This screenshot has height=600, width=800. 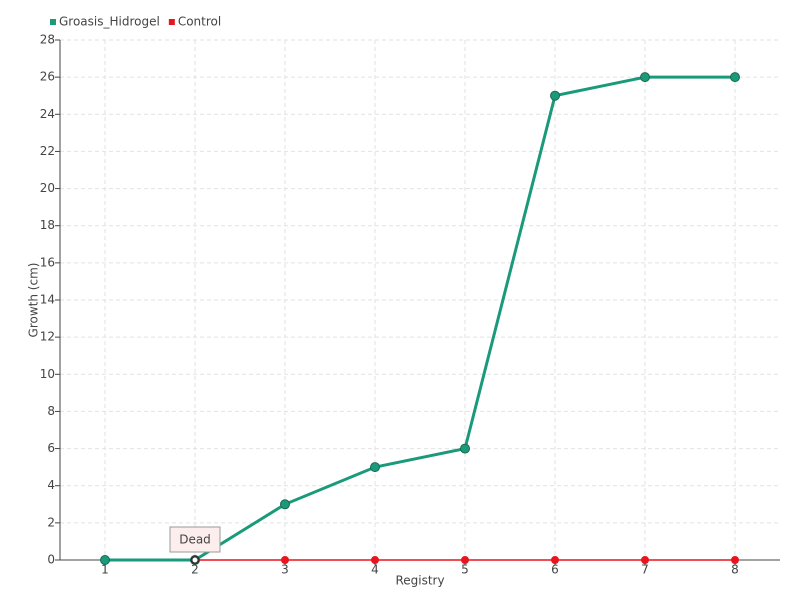 I want to click on y-tick-label: 6, so click(x=51, y=448).